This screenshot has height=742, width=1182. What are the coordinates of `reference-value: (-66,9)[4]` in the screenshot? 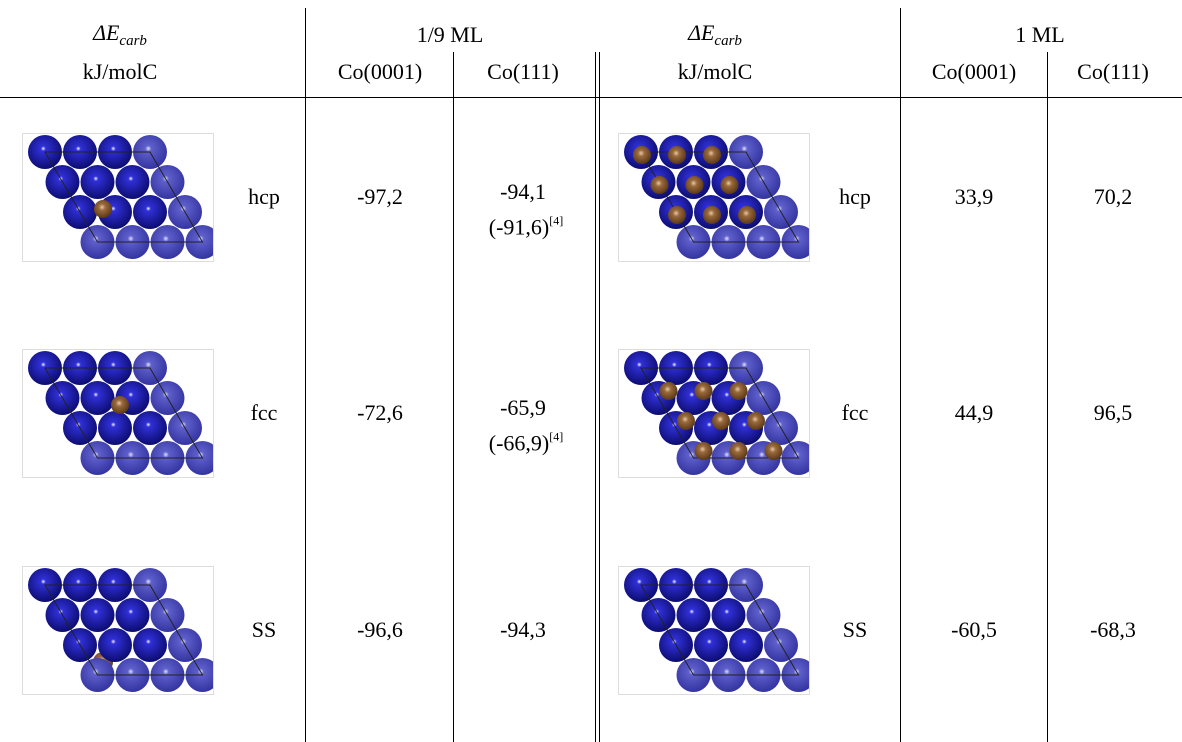 It's located at (526, 443).